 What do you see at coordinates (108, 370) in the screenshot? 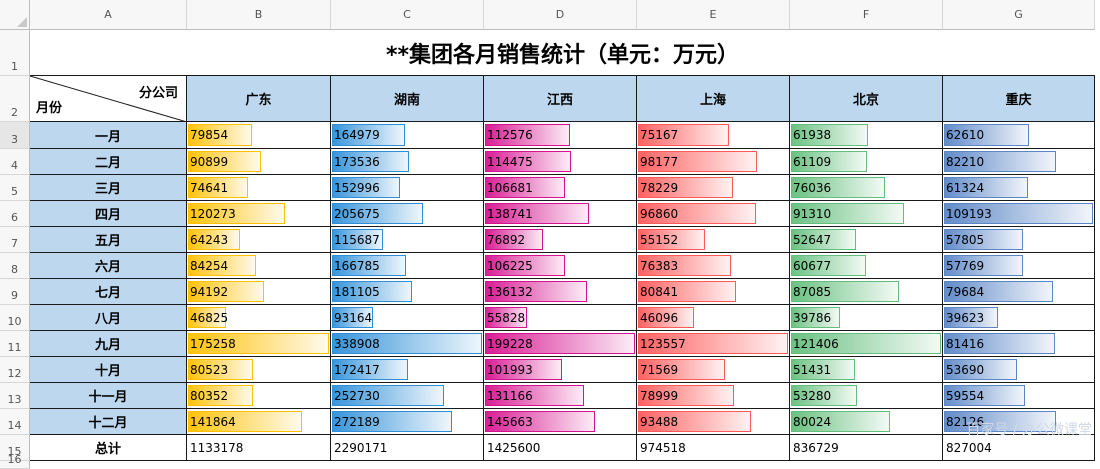
I see `month-label: 十月` at bounding box center [108, 370].